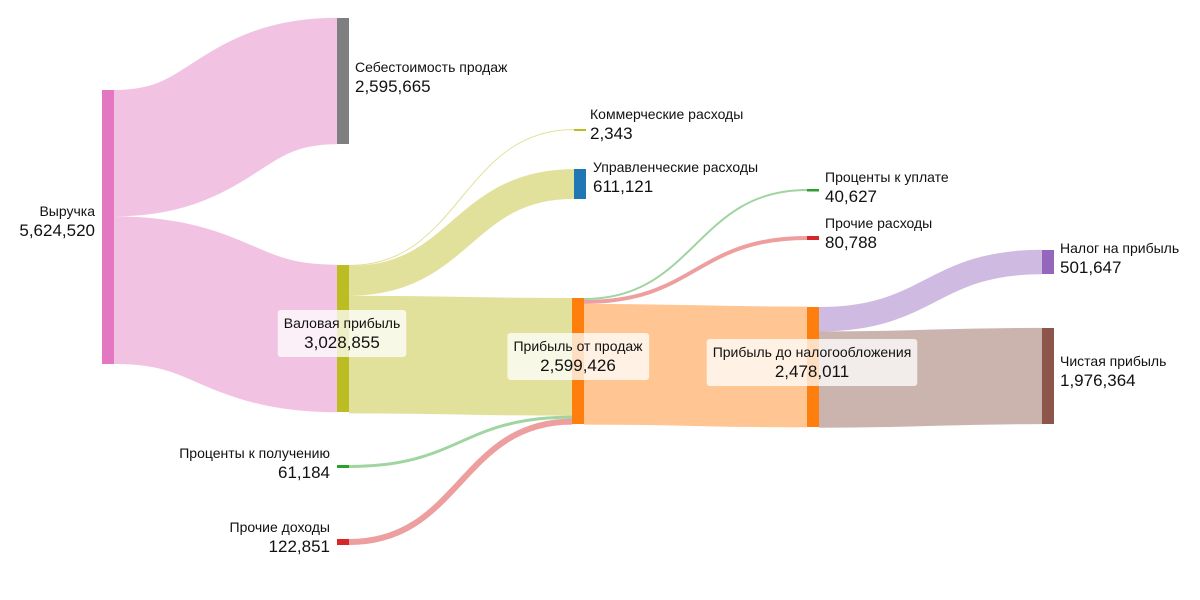 The image size is (1200, 600). What do you see at coordinates (813, 238) in the screenshot?
I see `node-other_exp` at bounding box center [813, 238].